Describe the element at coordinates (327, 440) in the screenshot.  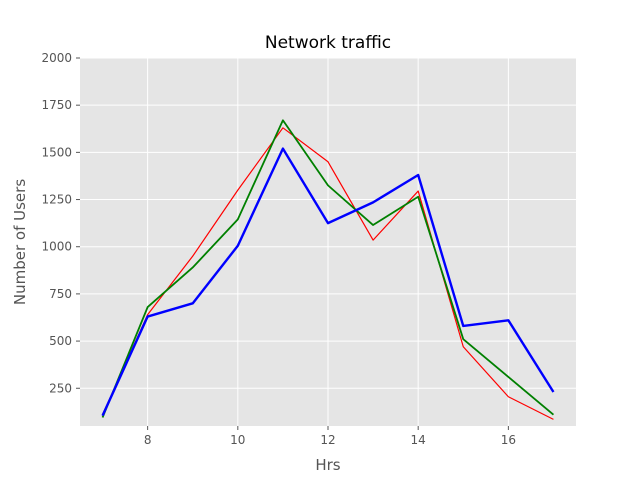
I see `x-tick-label: 12` at that location.